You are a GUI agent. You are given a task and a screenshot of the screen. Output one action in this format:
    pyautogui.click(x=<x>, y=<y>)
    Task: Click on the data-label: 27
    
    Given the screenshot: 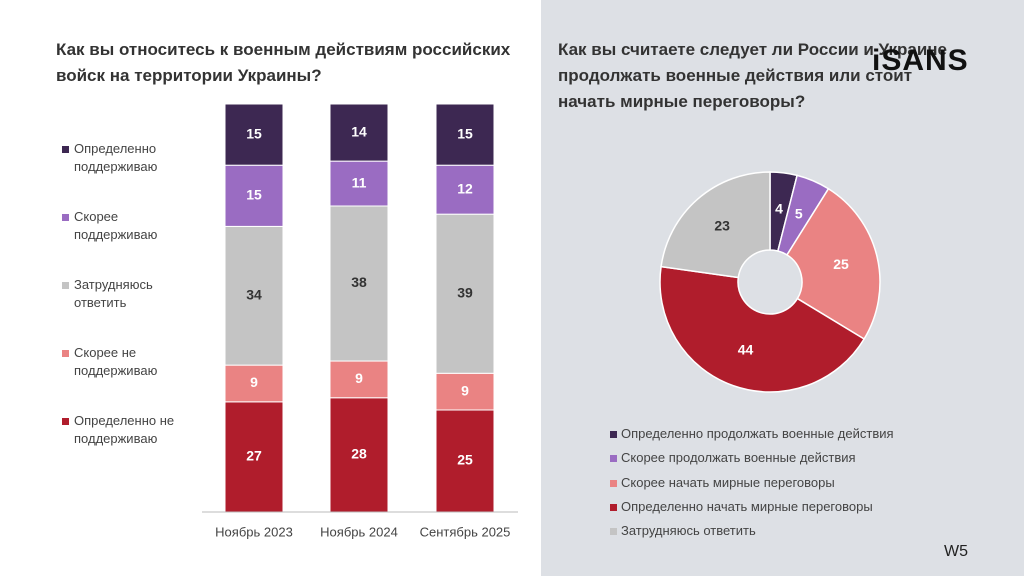 What is the action you would take?
    pyautogui.click(x=254, y=456)
    